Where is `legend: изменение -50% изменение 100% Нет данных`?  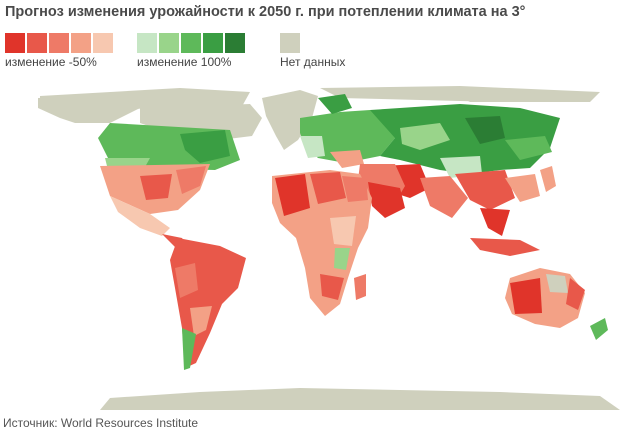
legend: изменение -50% изменение 100% Нет данных is located at coordinates (195, 53).